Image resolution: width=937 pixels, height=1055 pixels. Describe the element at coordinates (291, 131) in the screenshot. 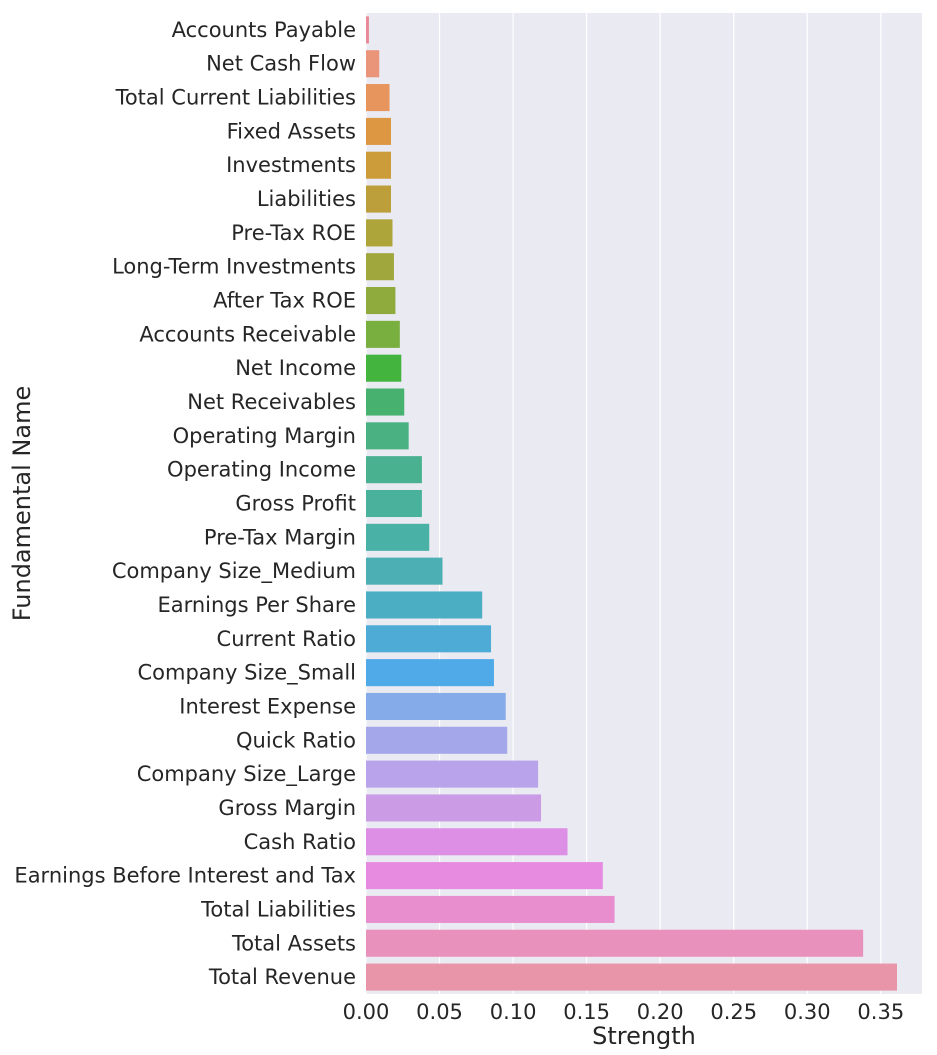

I see `y-tick-label: Fixed Assets` at that location.